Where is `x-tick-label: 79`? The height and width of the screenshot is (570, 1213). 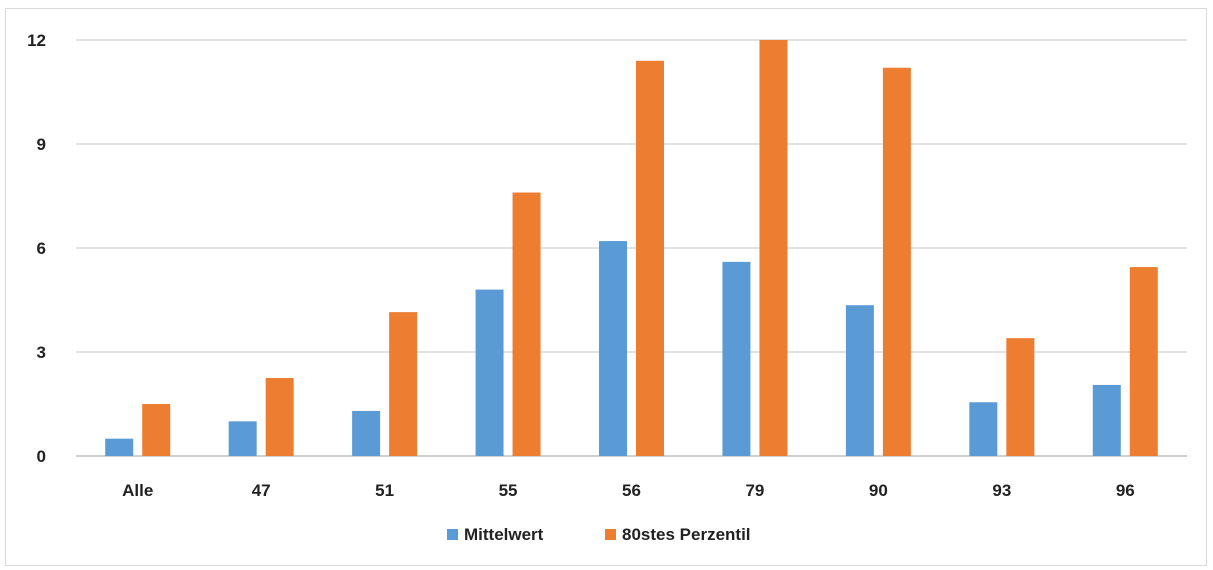 x-tick-label: 79 is located at coordinates (754, 490).